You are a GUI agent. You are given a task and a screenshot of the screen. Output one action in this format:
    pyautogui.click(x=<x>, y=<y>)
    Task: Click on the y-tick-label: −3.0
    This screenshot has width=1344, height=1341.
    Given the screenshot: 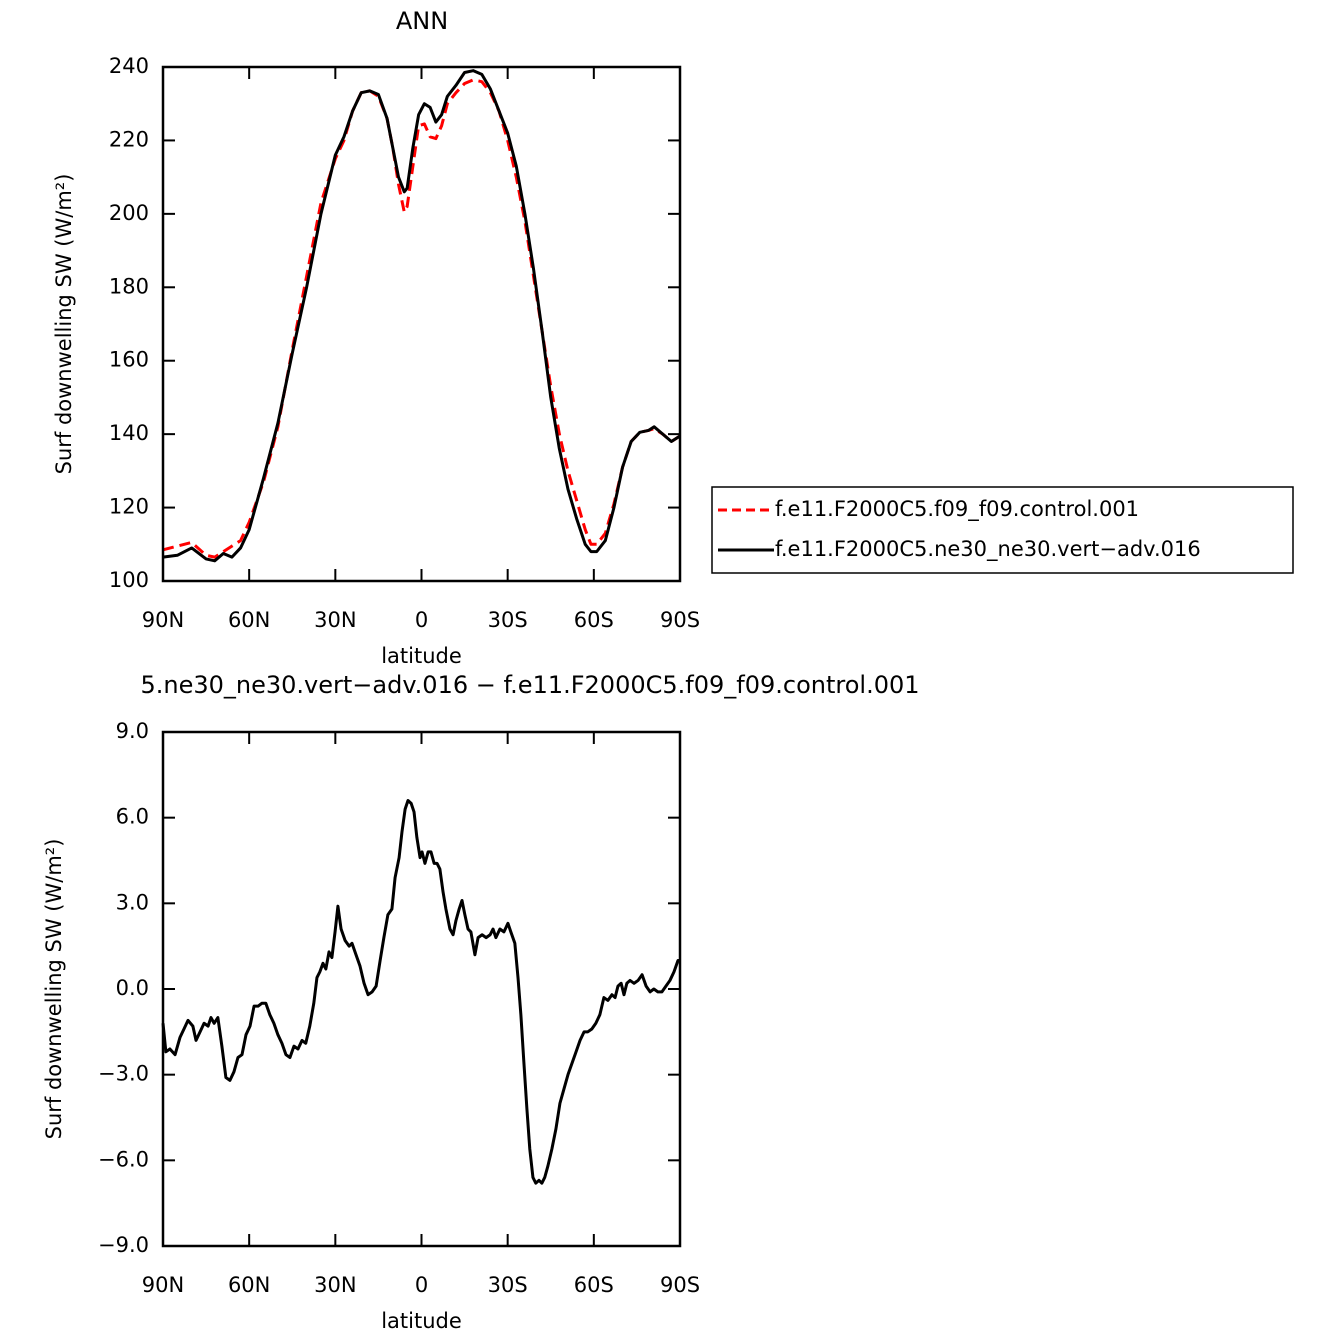 What is the action you would take?
    pyautogui.click(x=123, y=1074)
    